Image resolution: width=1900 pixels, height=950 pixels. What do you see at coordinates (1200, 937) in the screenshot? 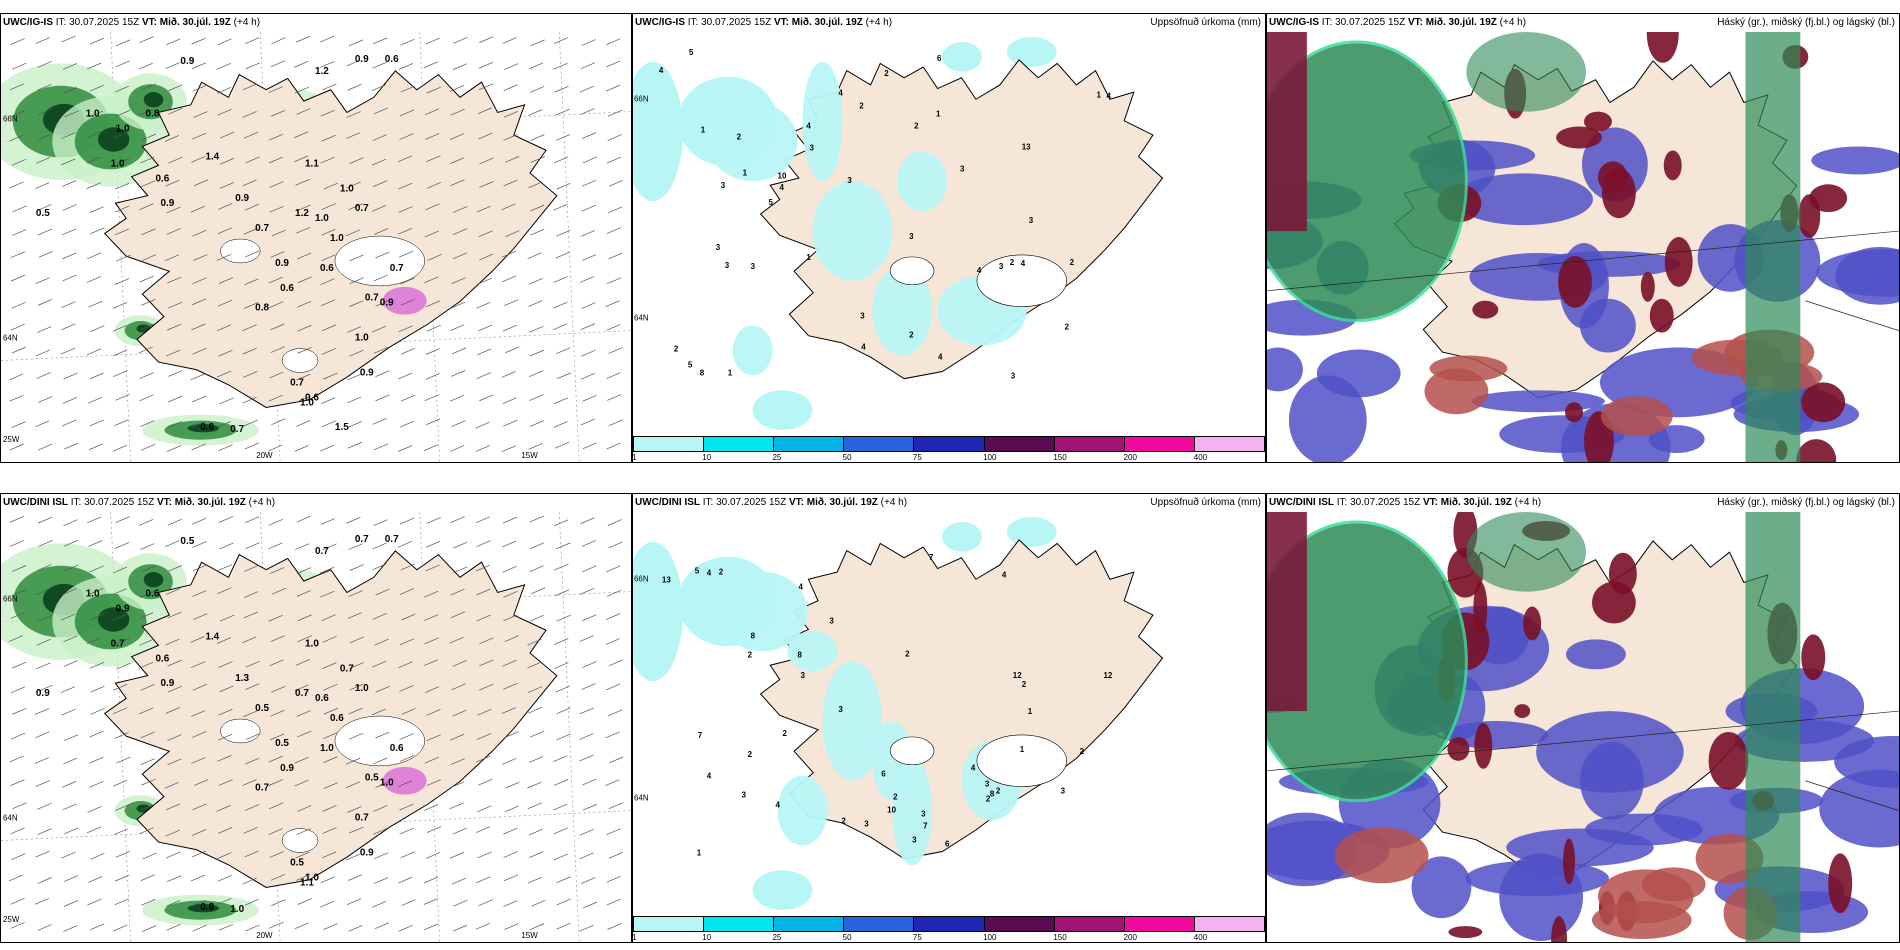
I see `colorbar-tick: 400` at bounding box center [1200, 937].